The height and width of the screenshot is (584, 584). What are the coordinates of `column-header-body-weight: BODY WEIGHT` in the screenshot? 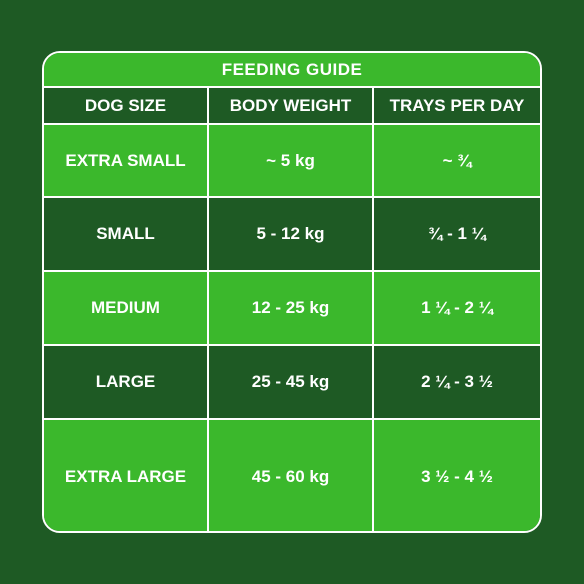 It's located at (291, 105).